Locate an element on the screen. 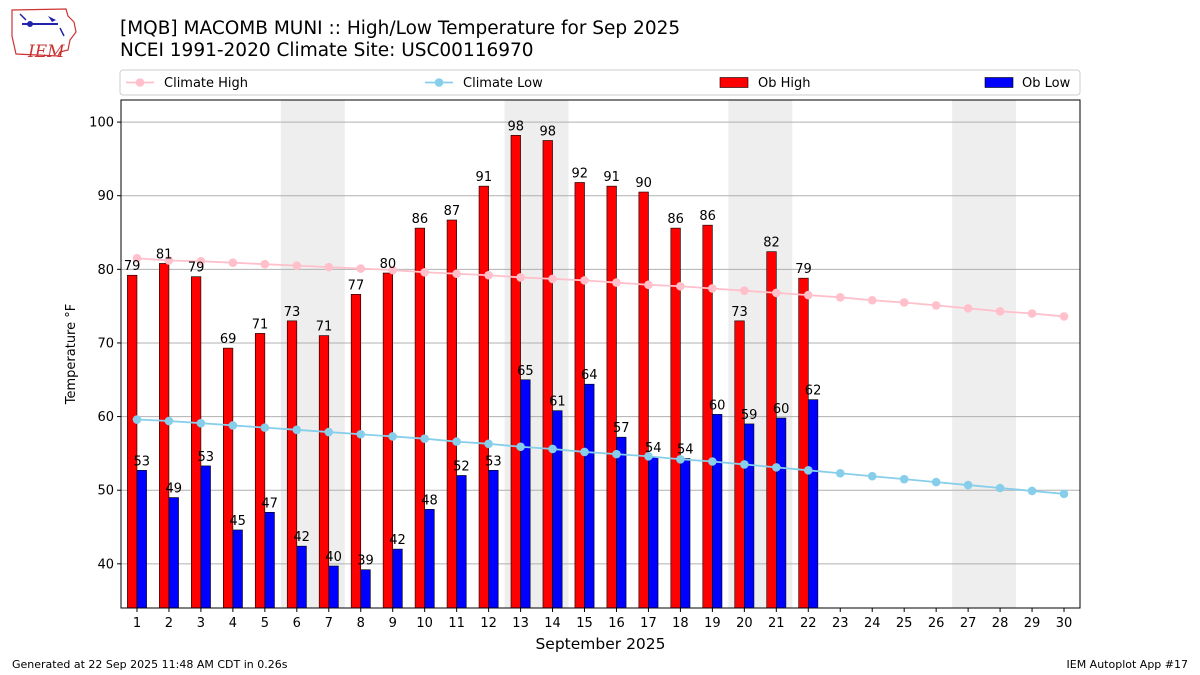 Image resolution: width=1200 pixels, height=675 pixels. ob-high-label: 98 is located at coordinates (547, 131).